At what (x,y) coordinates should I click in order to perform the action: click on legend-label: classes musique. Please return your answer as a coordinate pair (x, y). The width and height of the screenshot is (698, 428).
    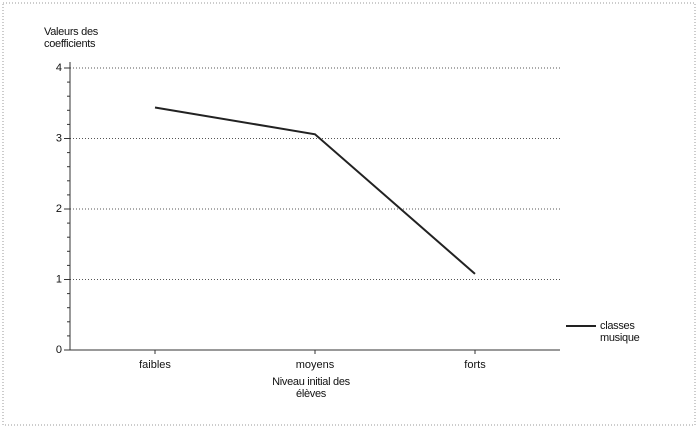
    Looking at the image, I should click on (620, 332).